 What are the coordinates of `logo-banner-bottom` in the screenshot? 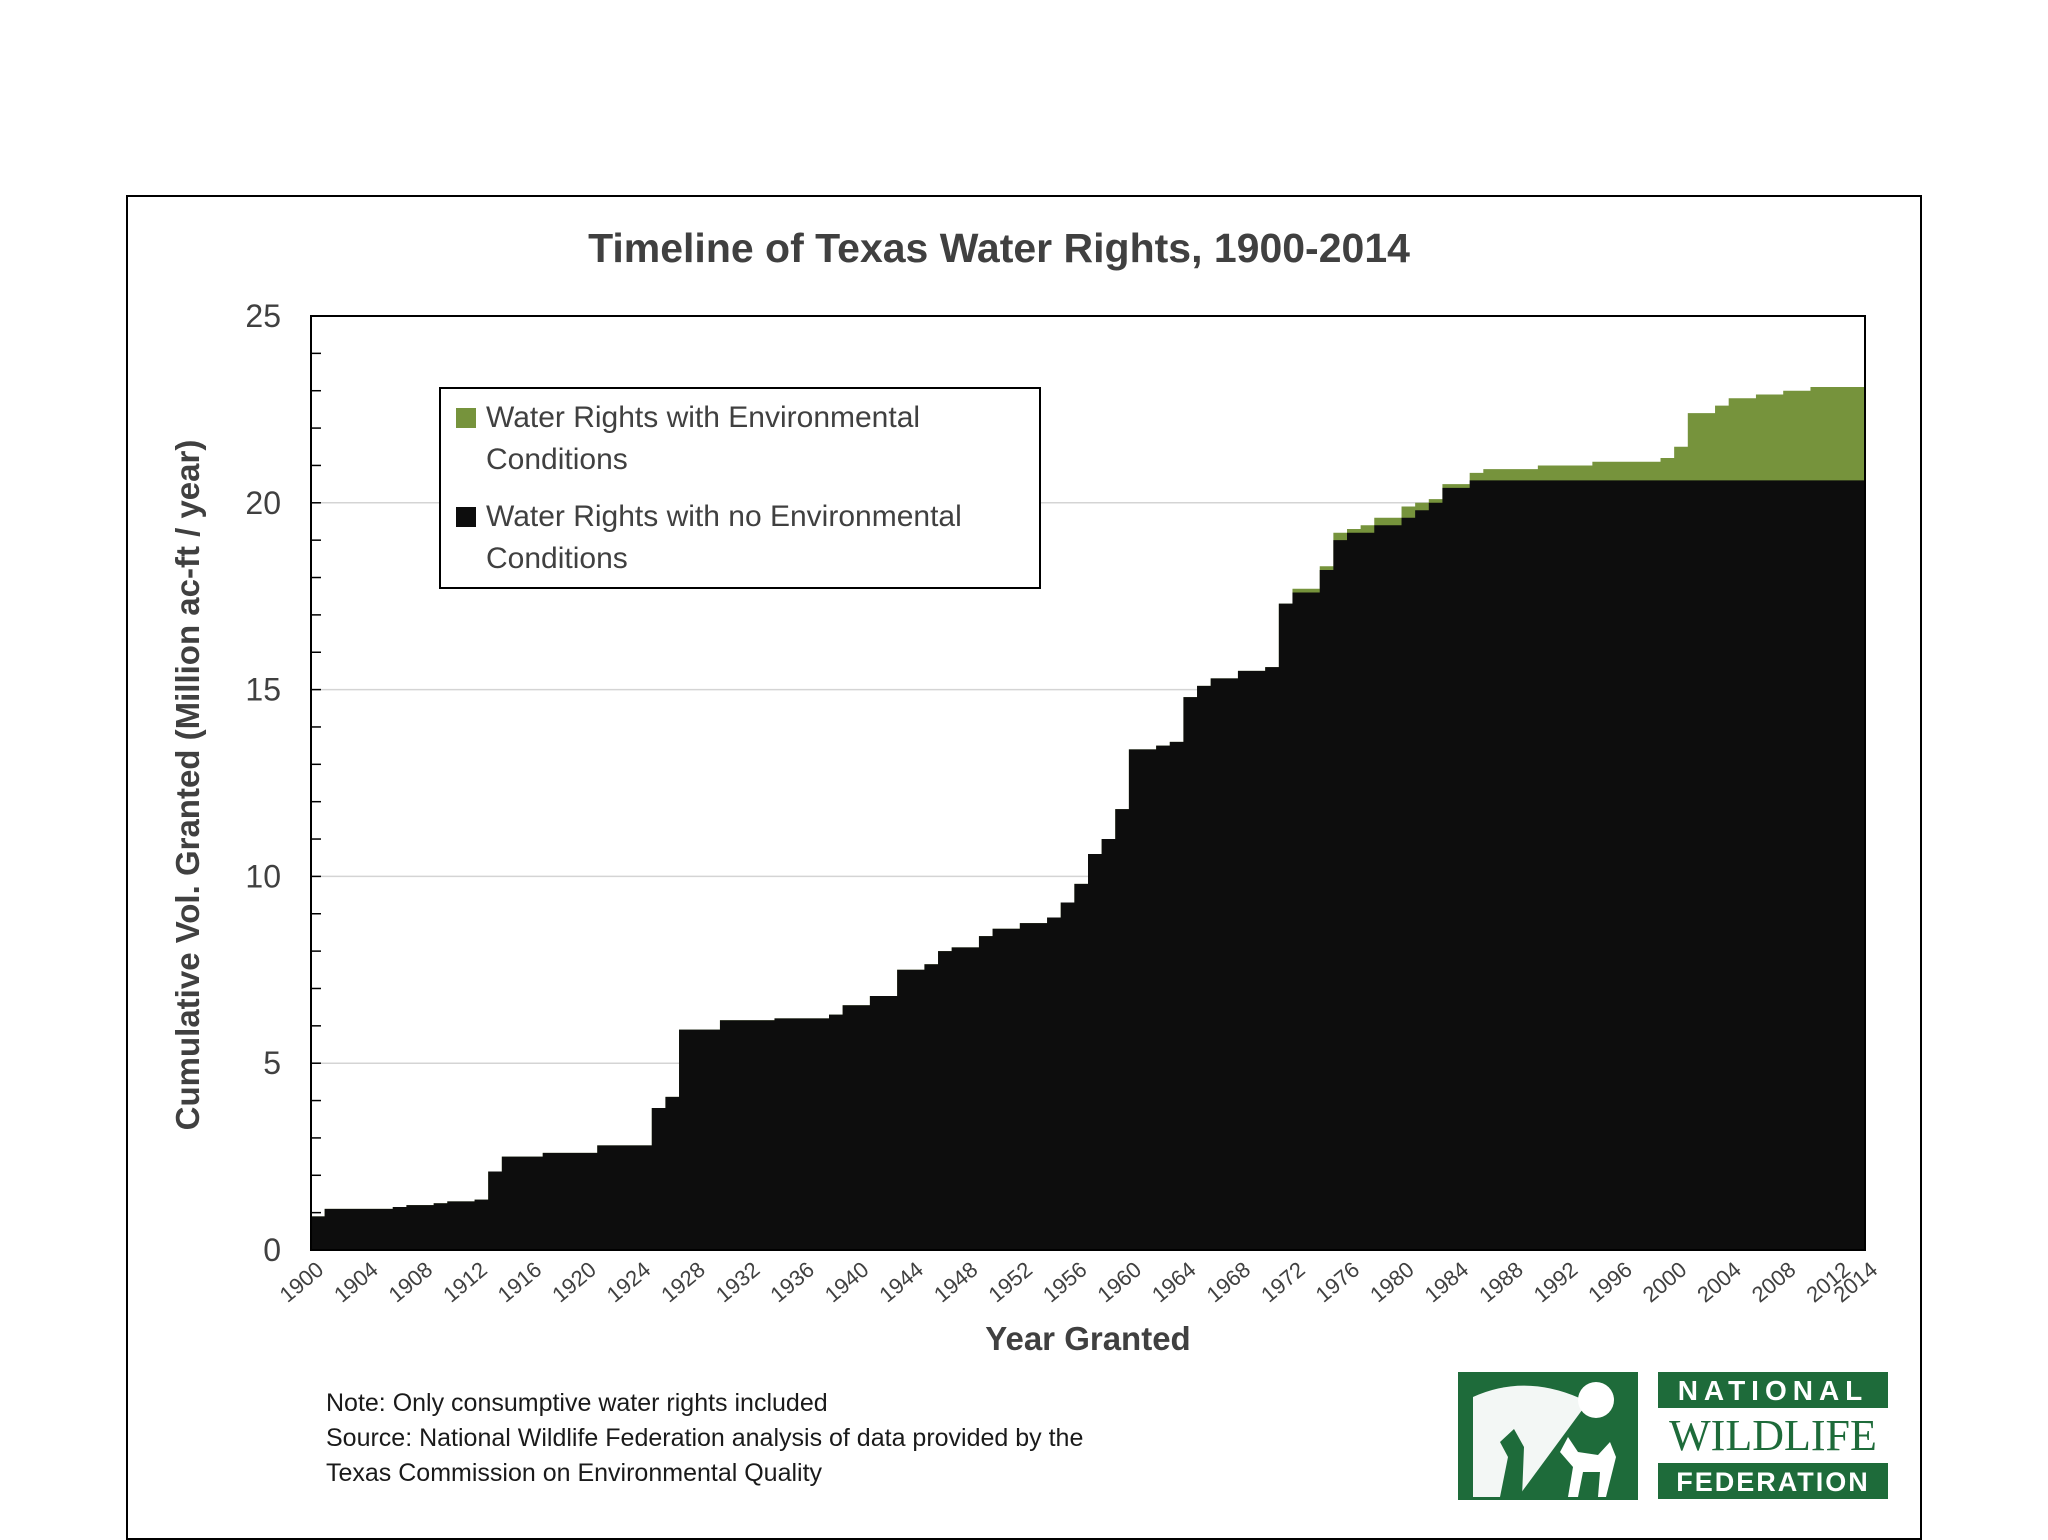 It's located at (1773, 1481).